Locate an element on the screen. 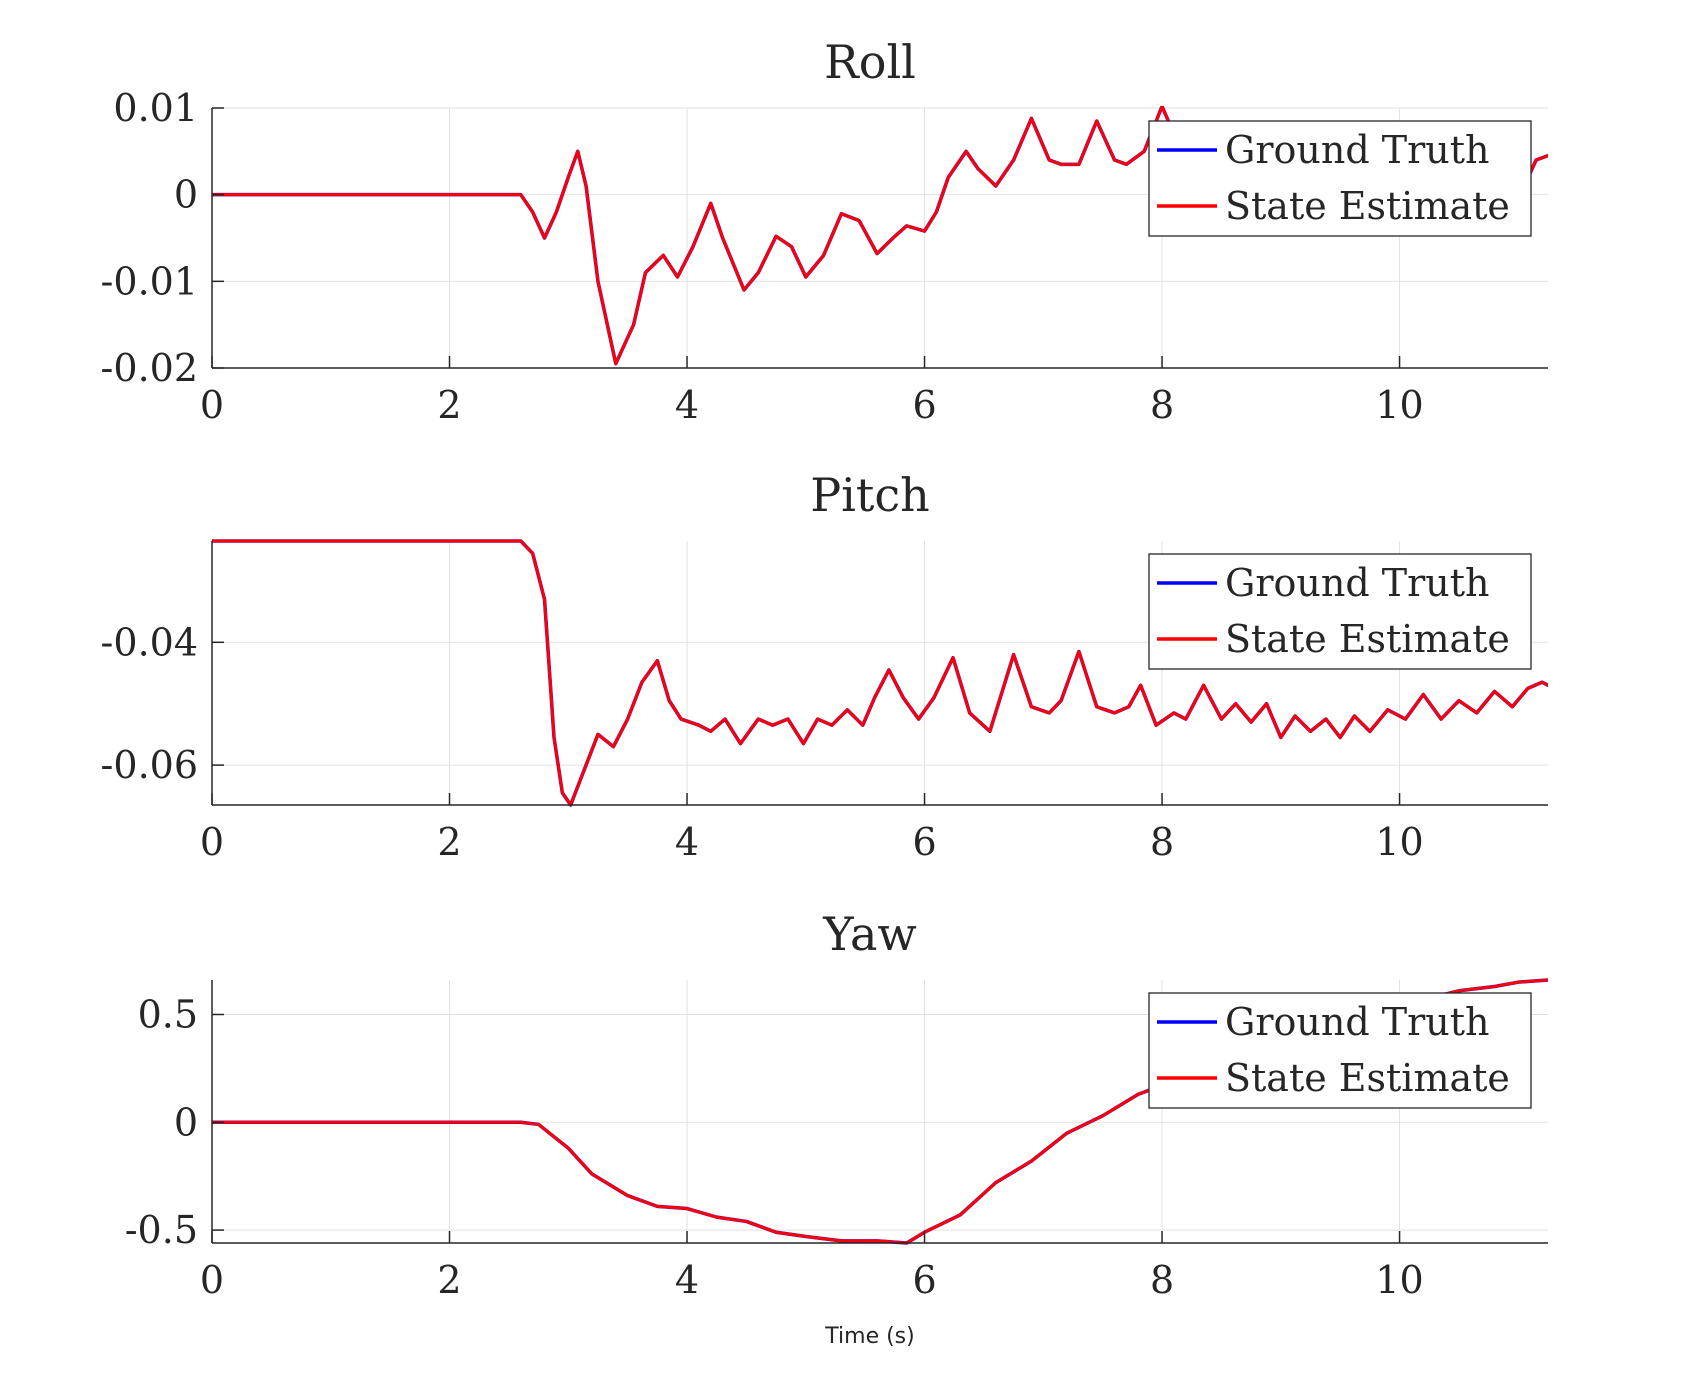 This screenshot has height=1376, width=1685. yaw-x-axis-label: Time (s) is located at coordinates (869, 1336).